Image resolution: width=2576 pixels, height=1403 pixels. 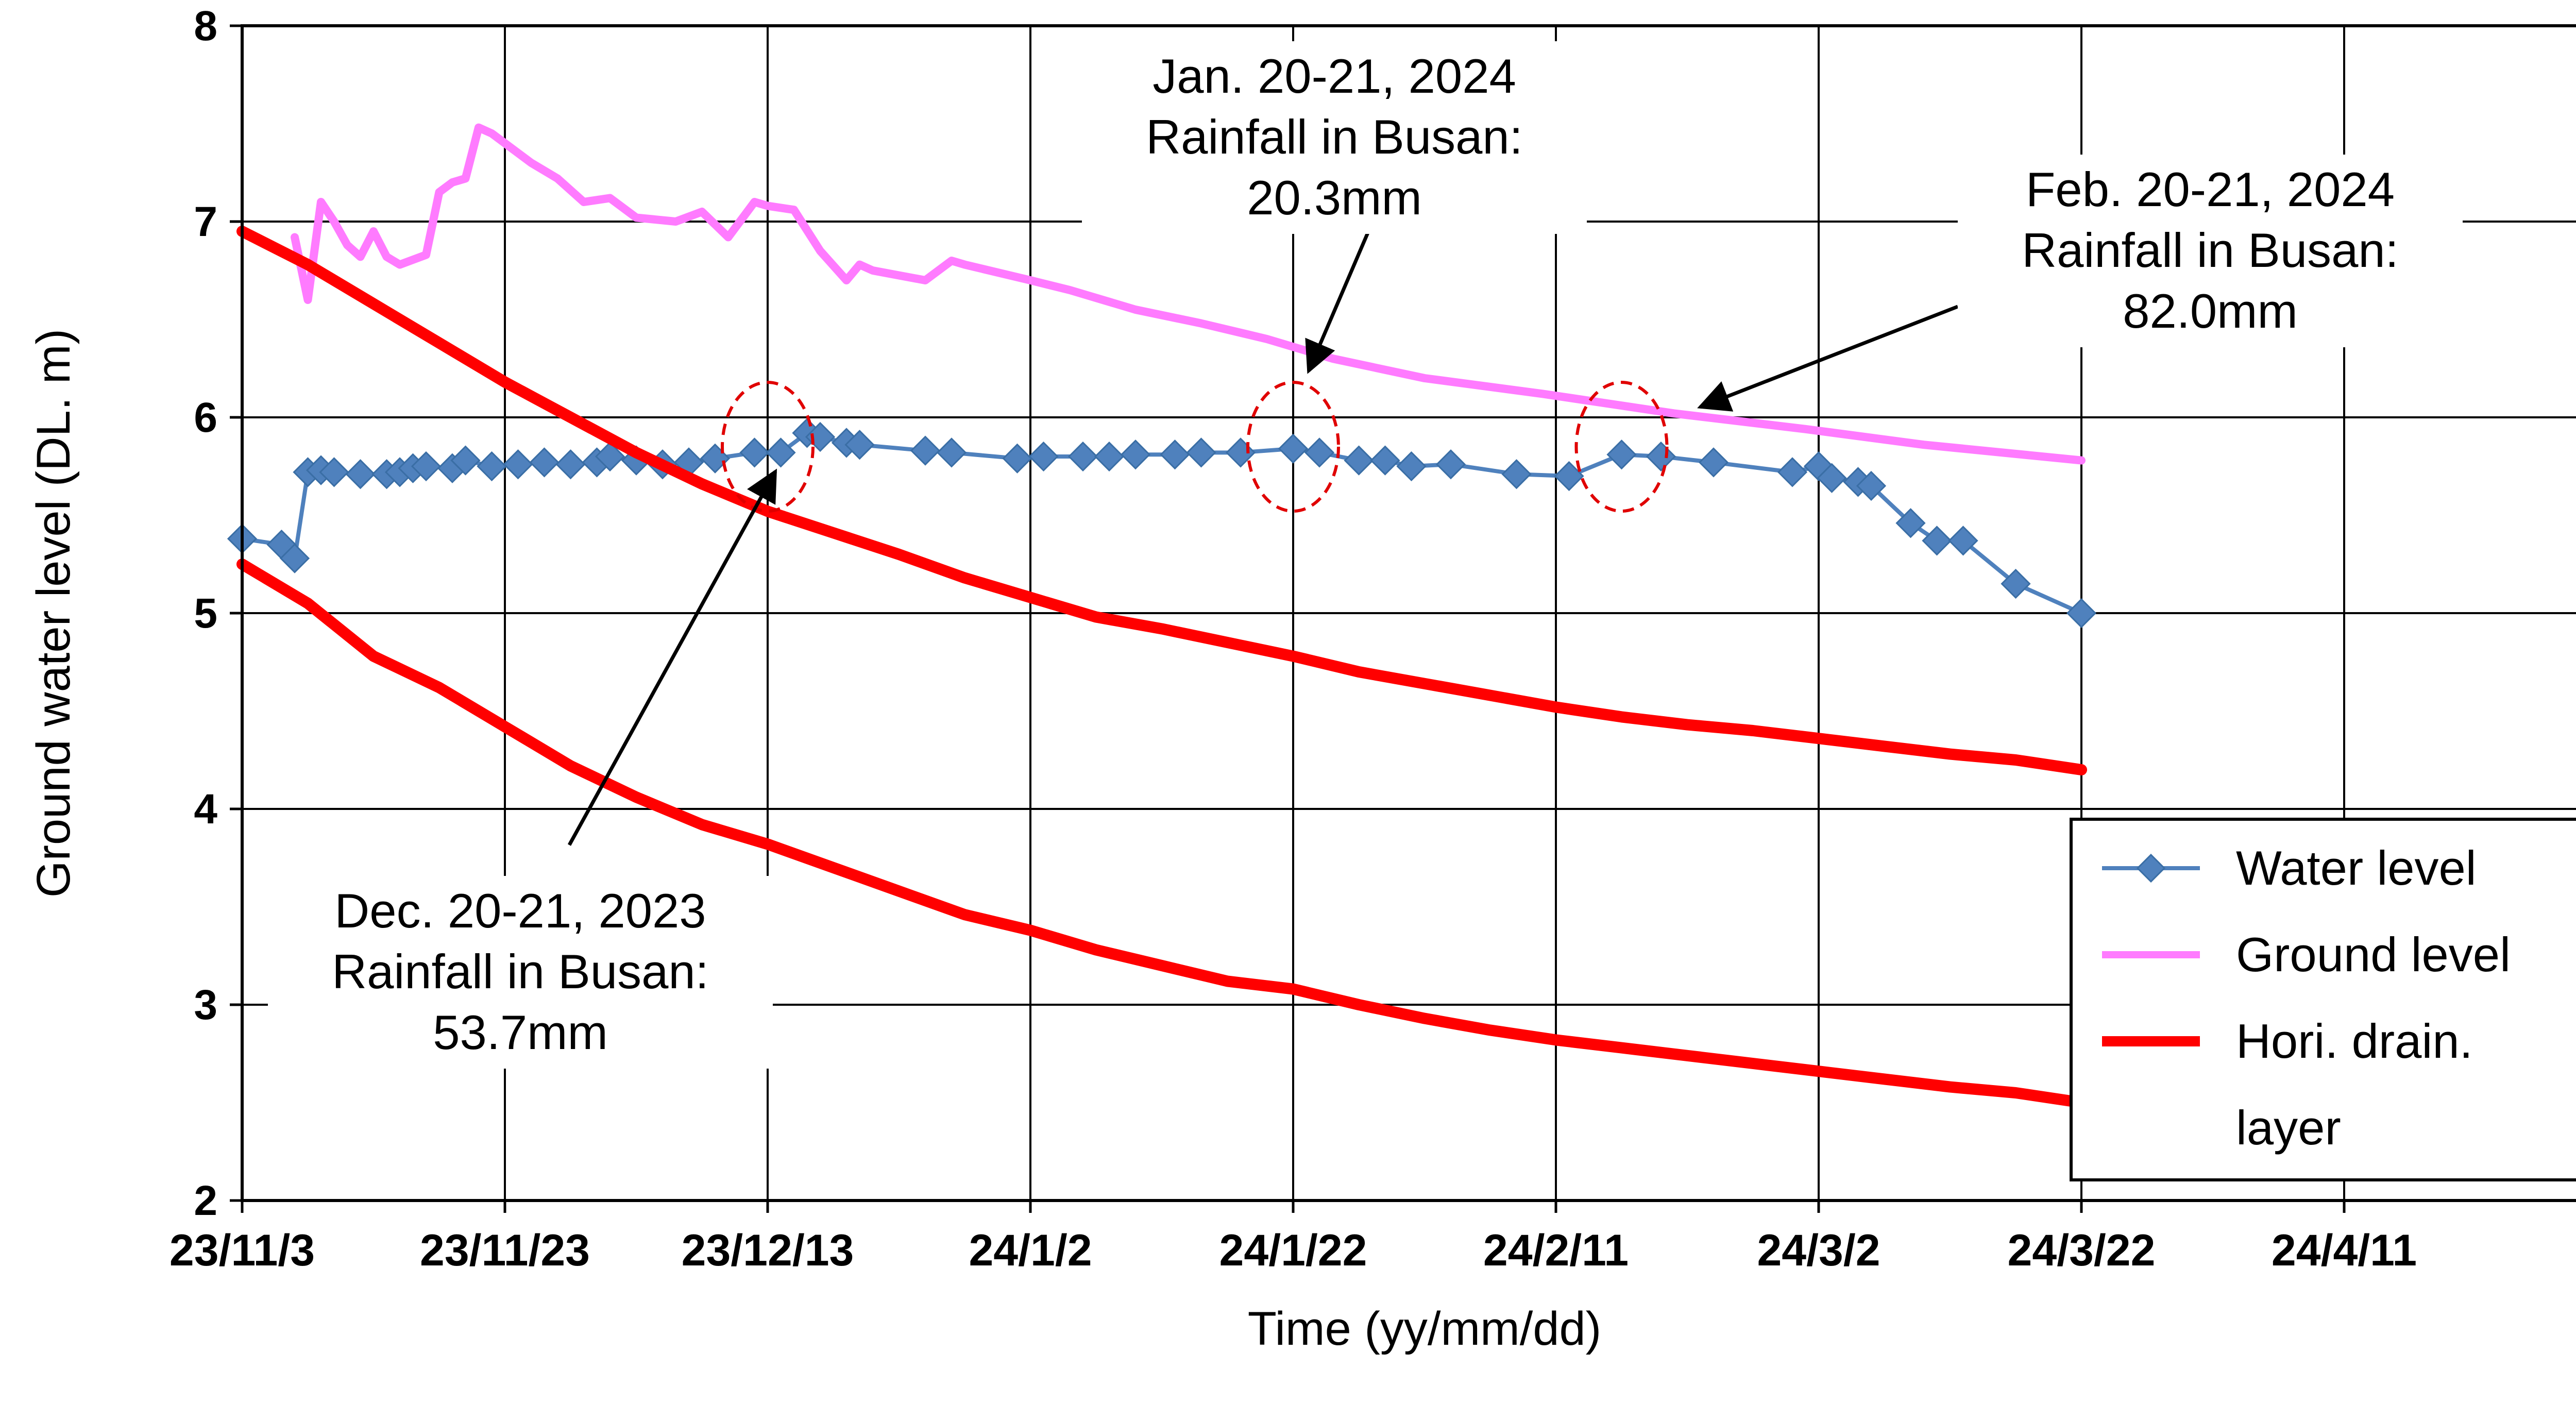 I want to click on x-tick-label: 24/3/2, so click(x=1818, y=1251).